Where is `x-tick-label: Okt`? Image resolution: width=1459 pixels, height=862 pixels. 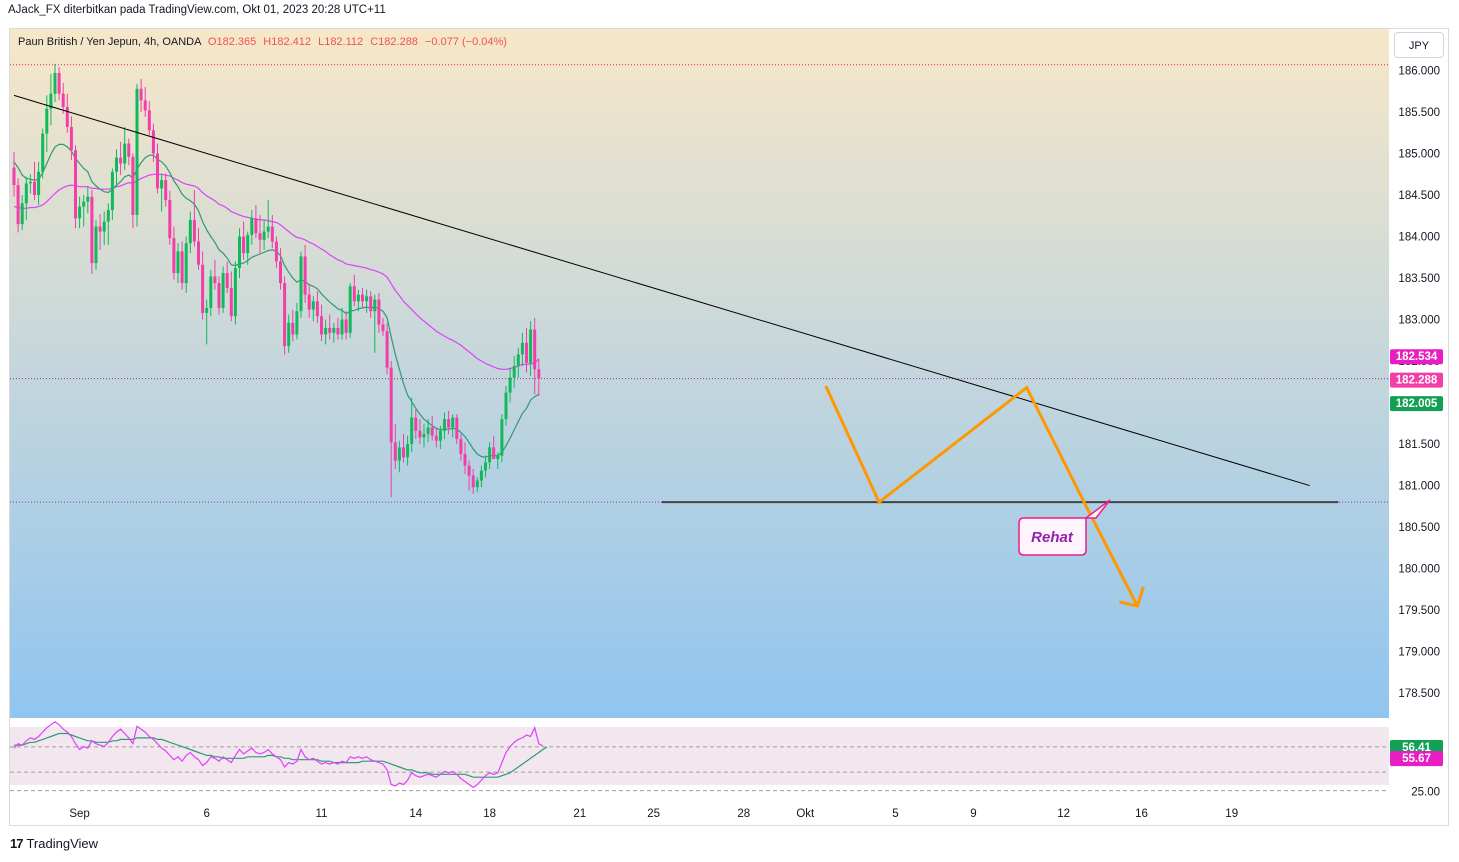 x-tick-label: Okt is located at coordinates (805, 814).